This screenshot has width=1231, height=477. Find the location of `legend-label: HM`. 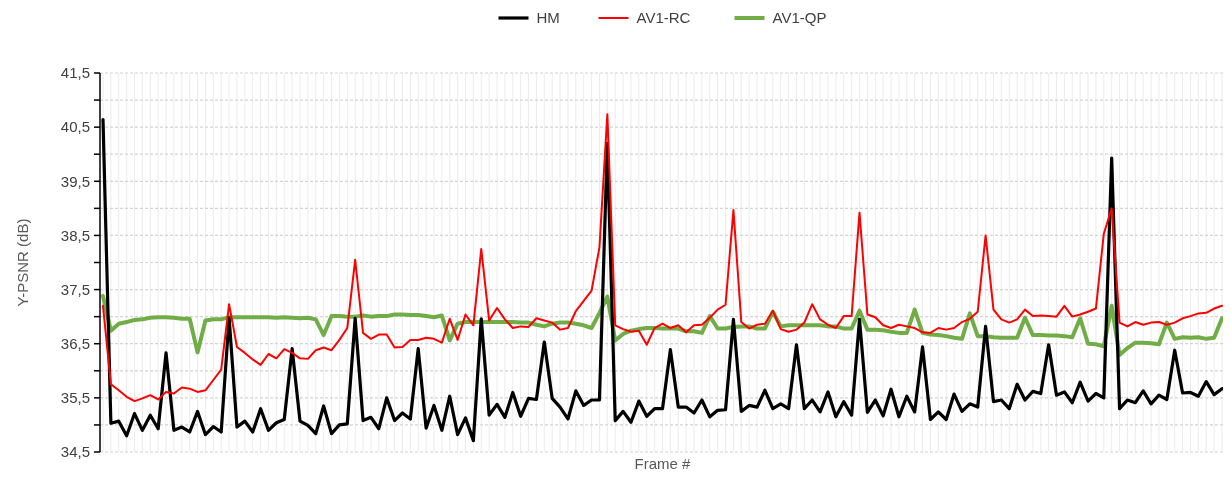

legend-label: HM is located at coordinates (548, 18).